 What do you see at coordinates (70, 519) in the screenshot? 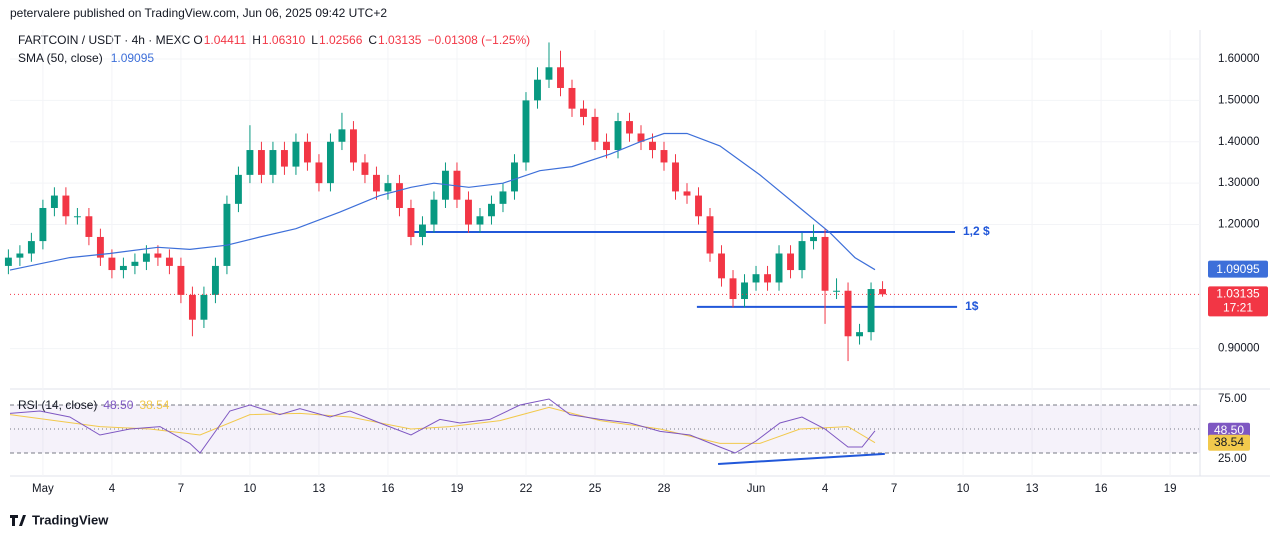
I see `footer-brand: TradingView` at bounding box center [70, 519].